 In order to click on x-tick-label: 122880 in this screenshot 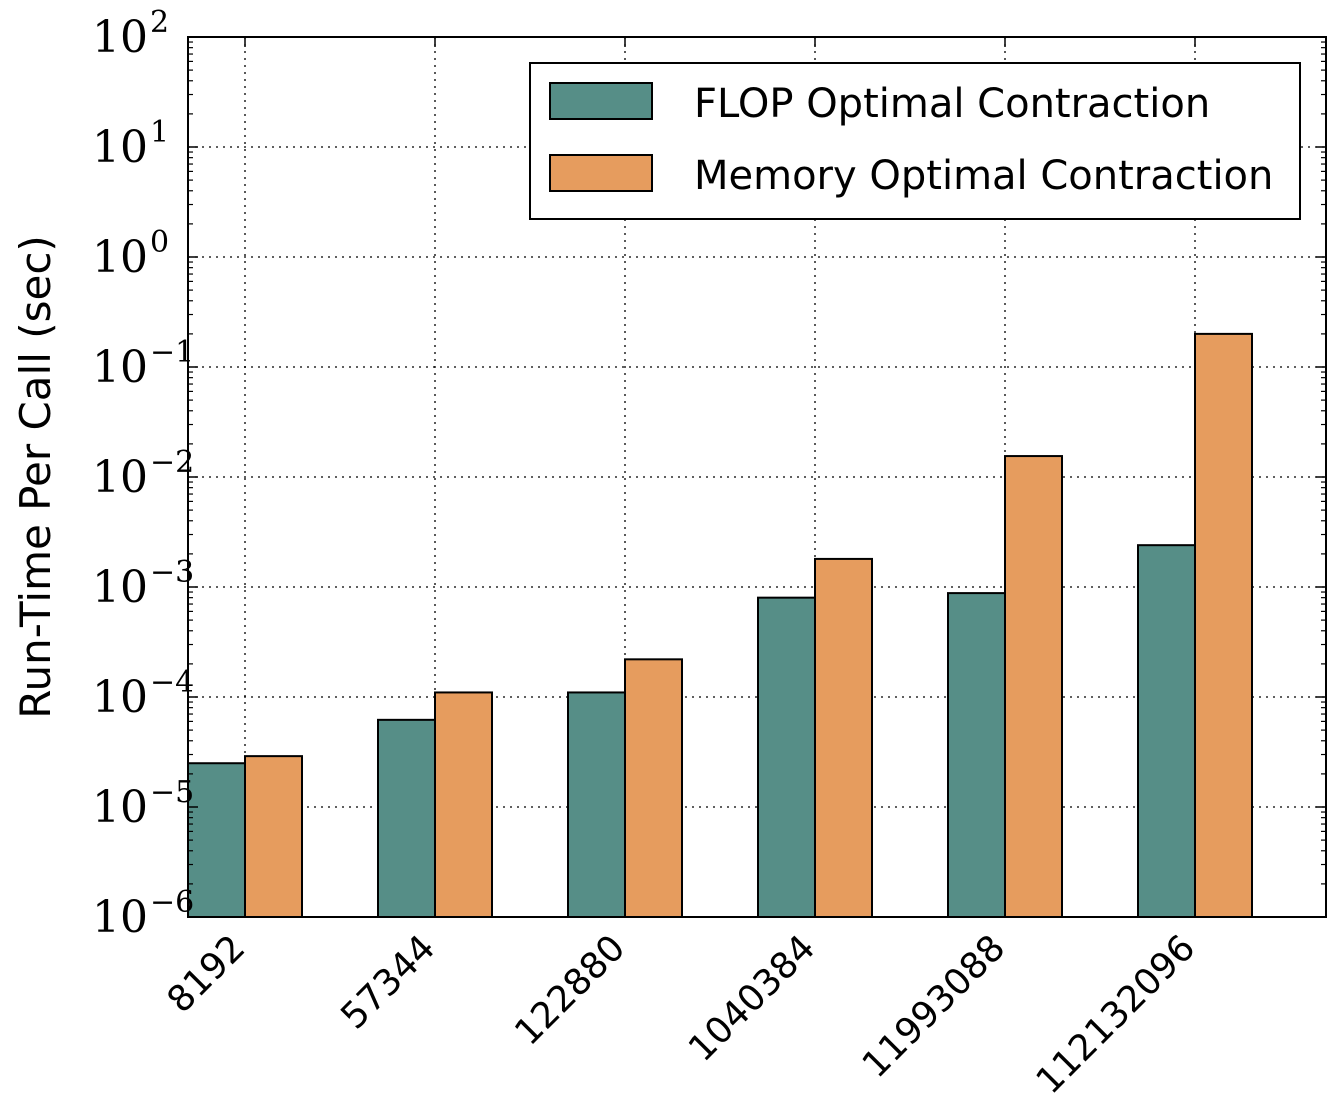, I will do `click(570, 990)`.